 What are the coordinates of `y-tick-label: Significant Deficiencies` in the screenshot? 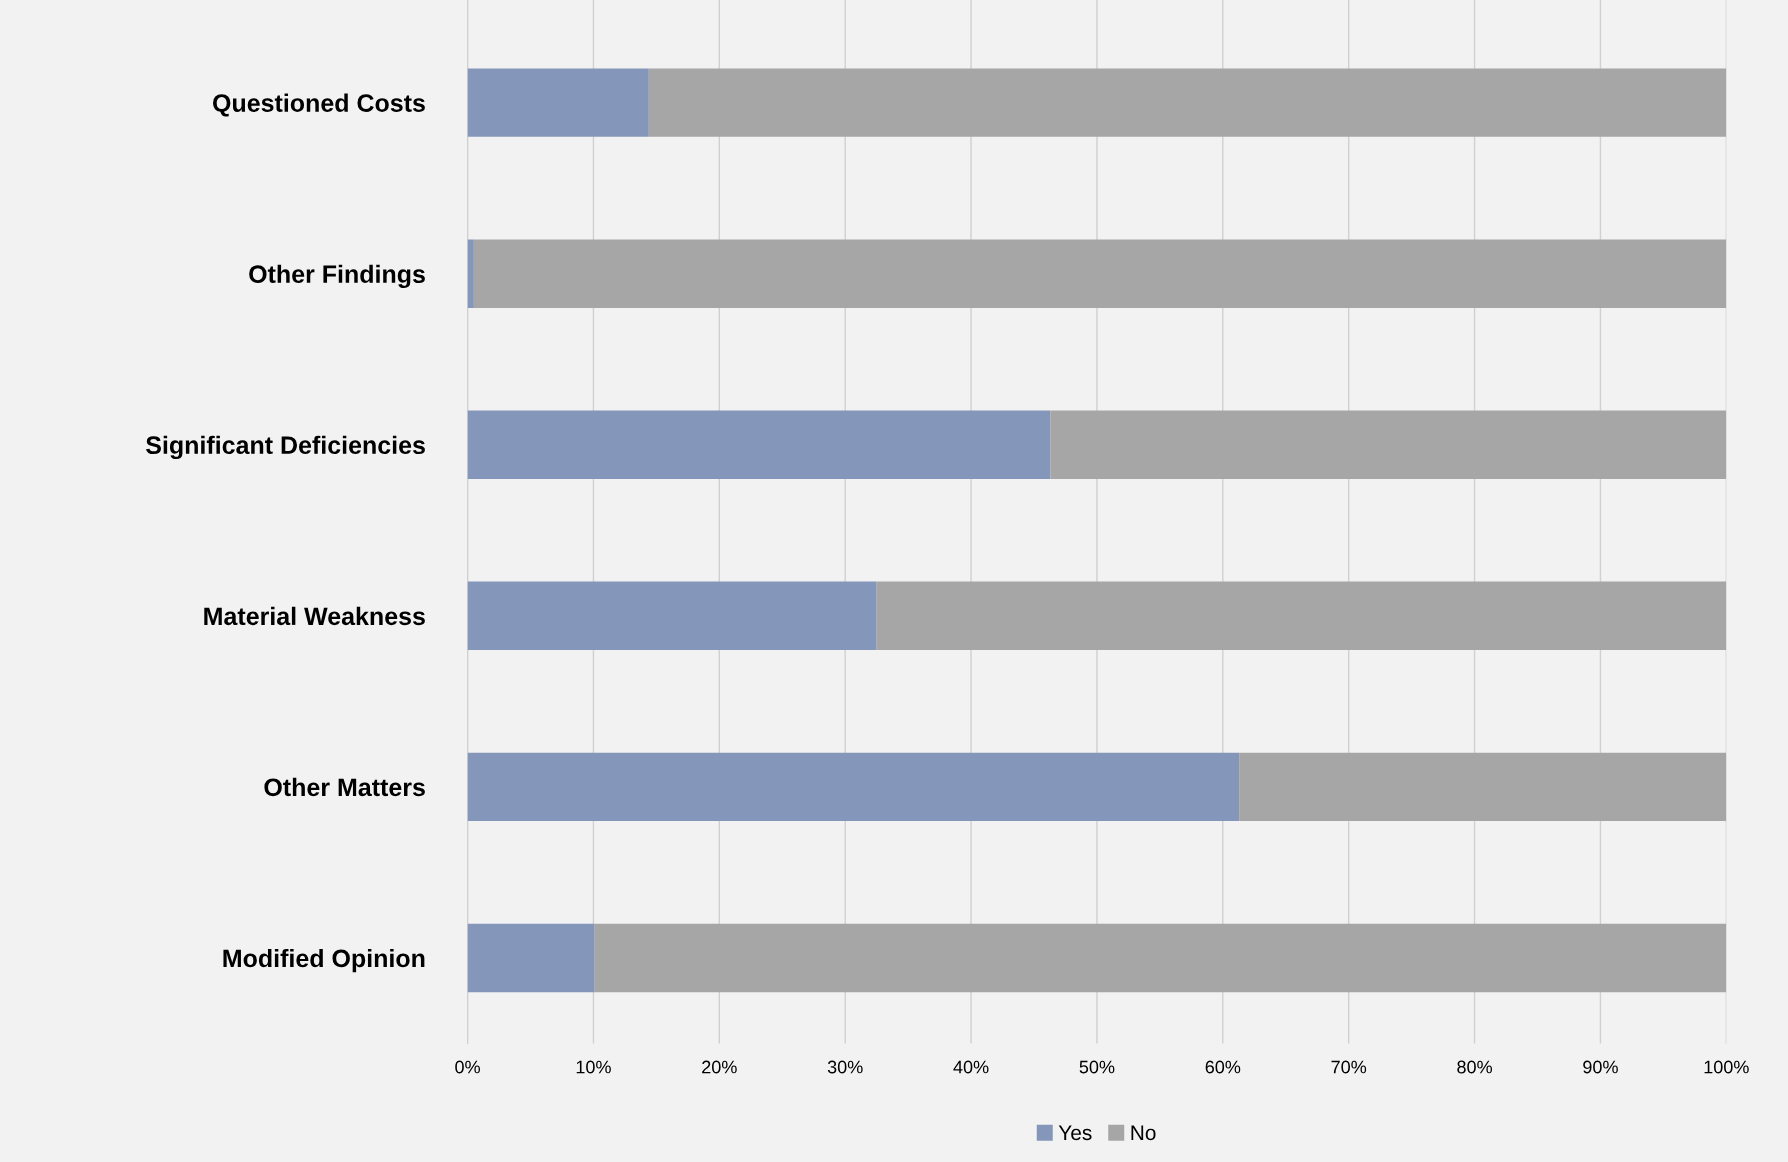 It's located at (285, 447).